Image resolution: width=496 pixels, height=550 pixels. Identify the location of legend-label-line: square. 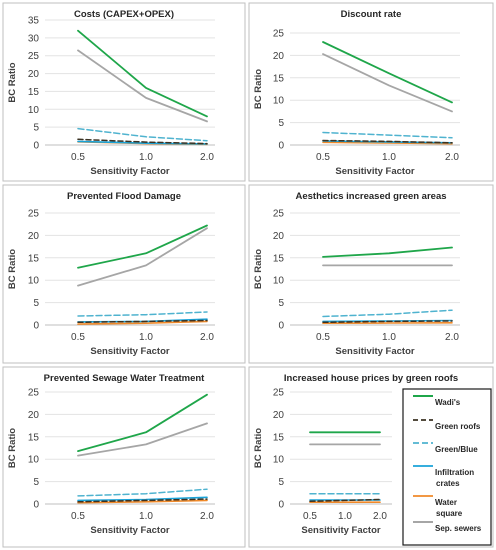
(449, 513).